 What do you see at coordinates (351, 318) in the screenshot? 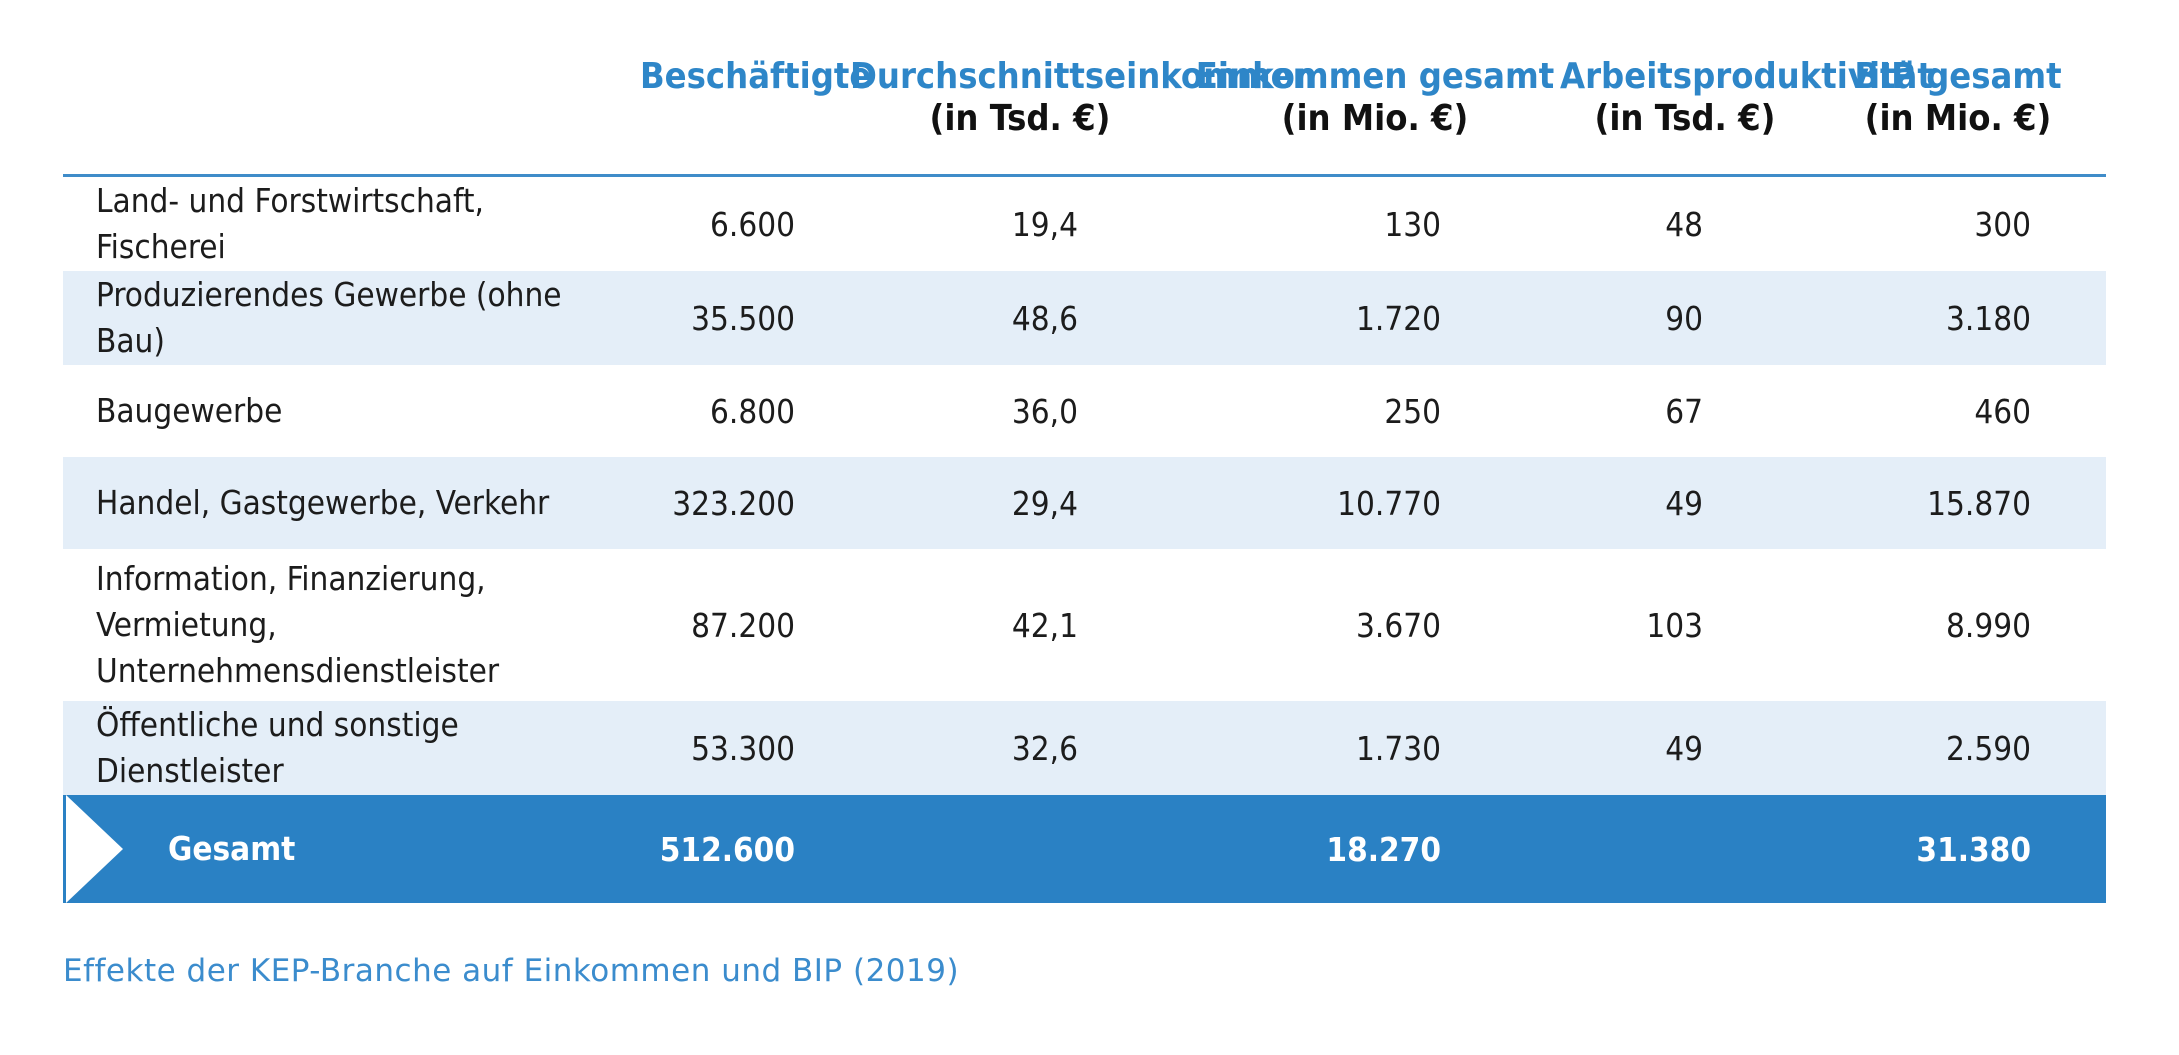
I see `row-label: Produzierendes Gewerbe (ohne Bau)` at bounding box center [351, 318].